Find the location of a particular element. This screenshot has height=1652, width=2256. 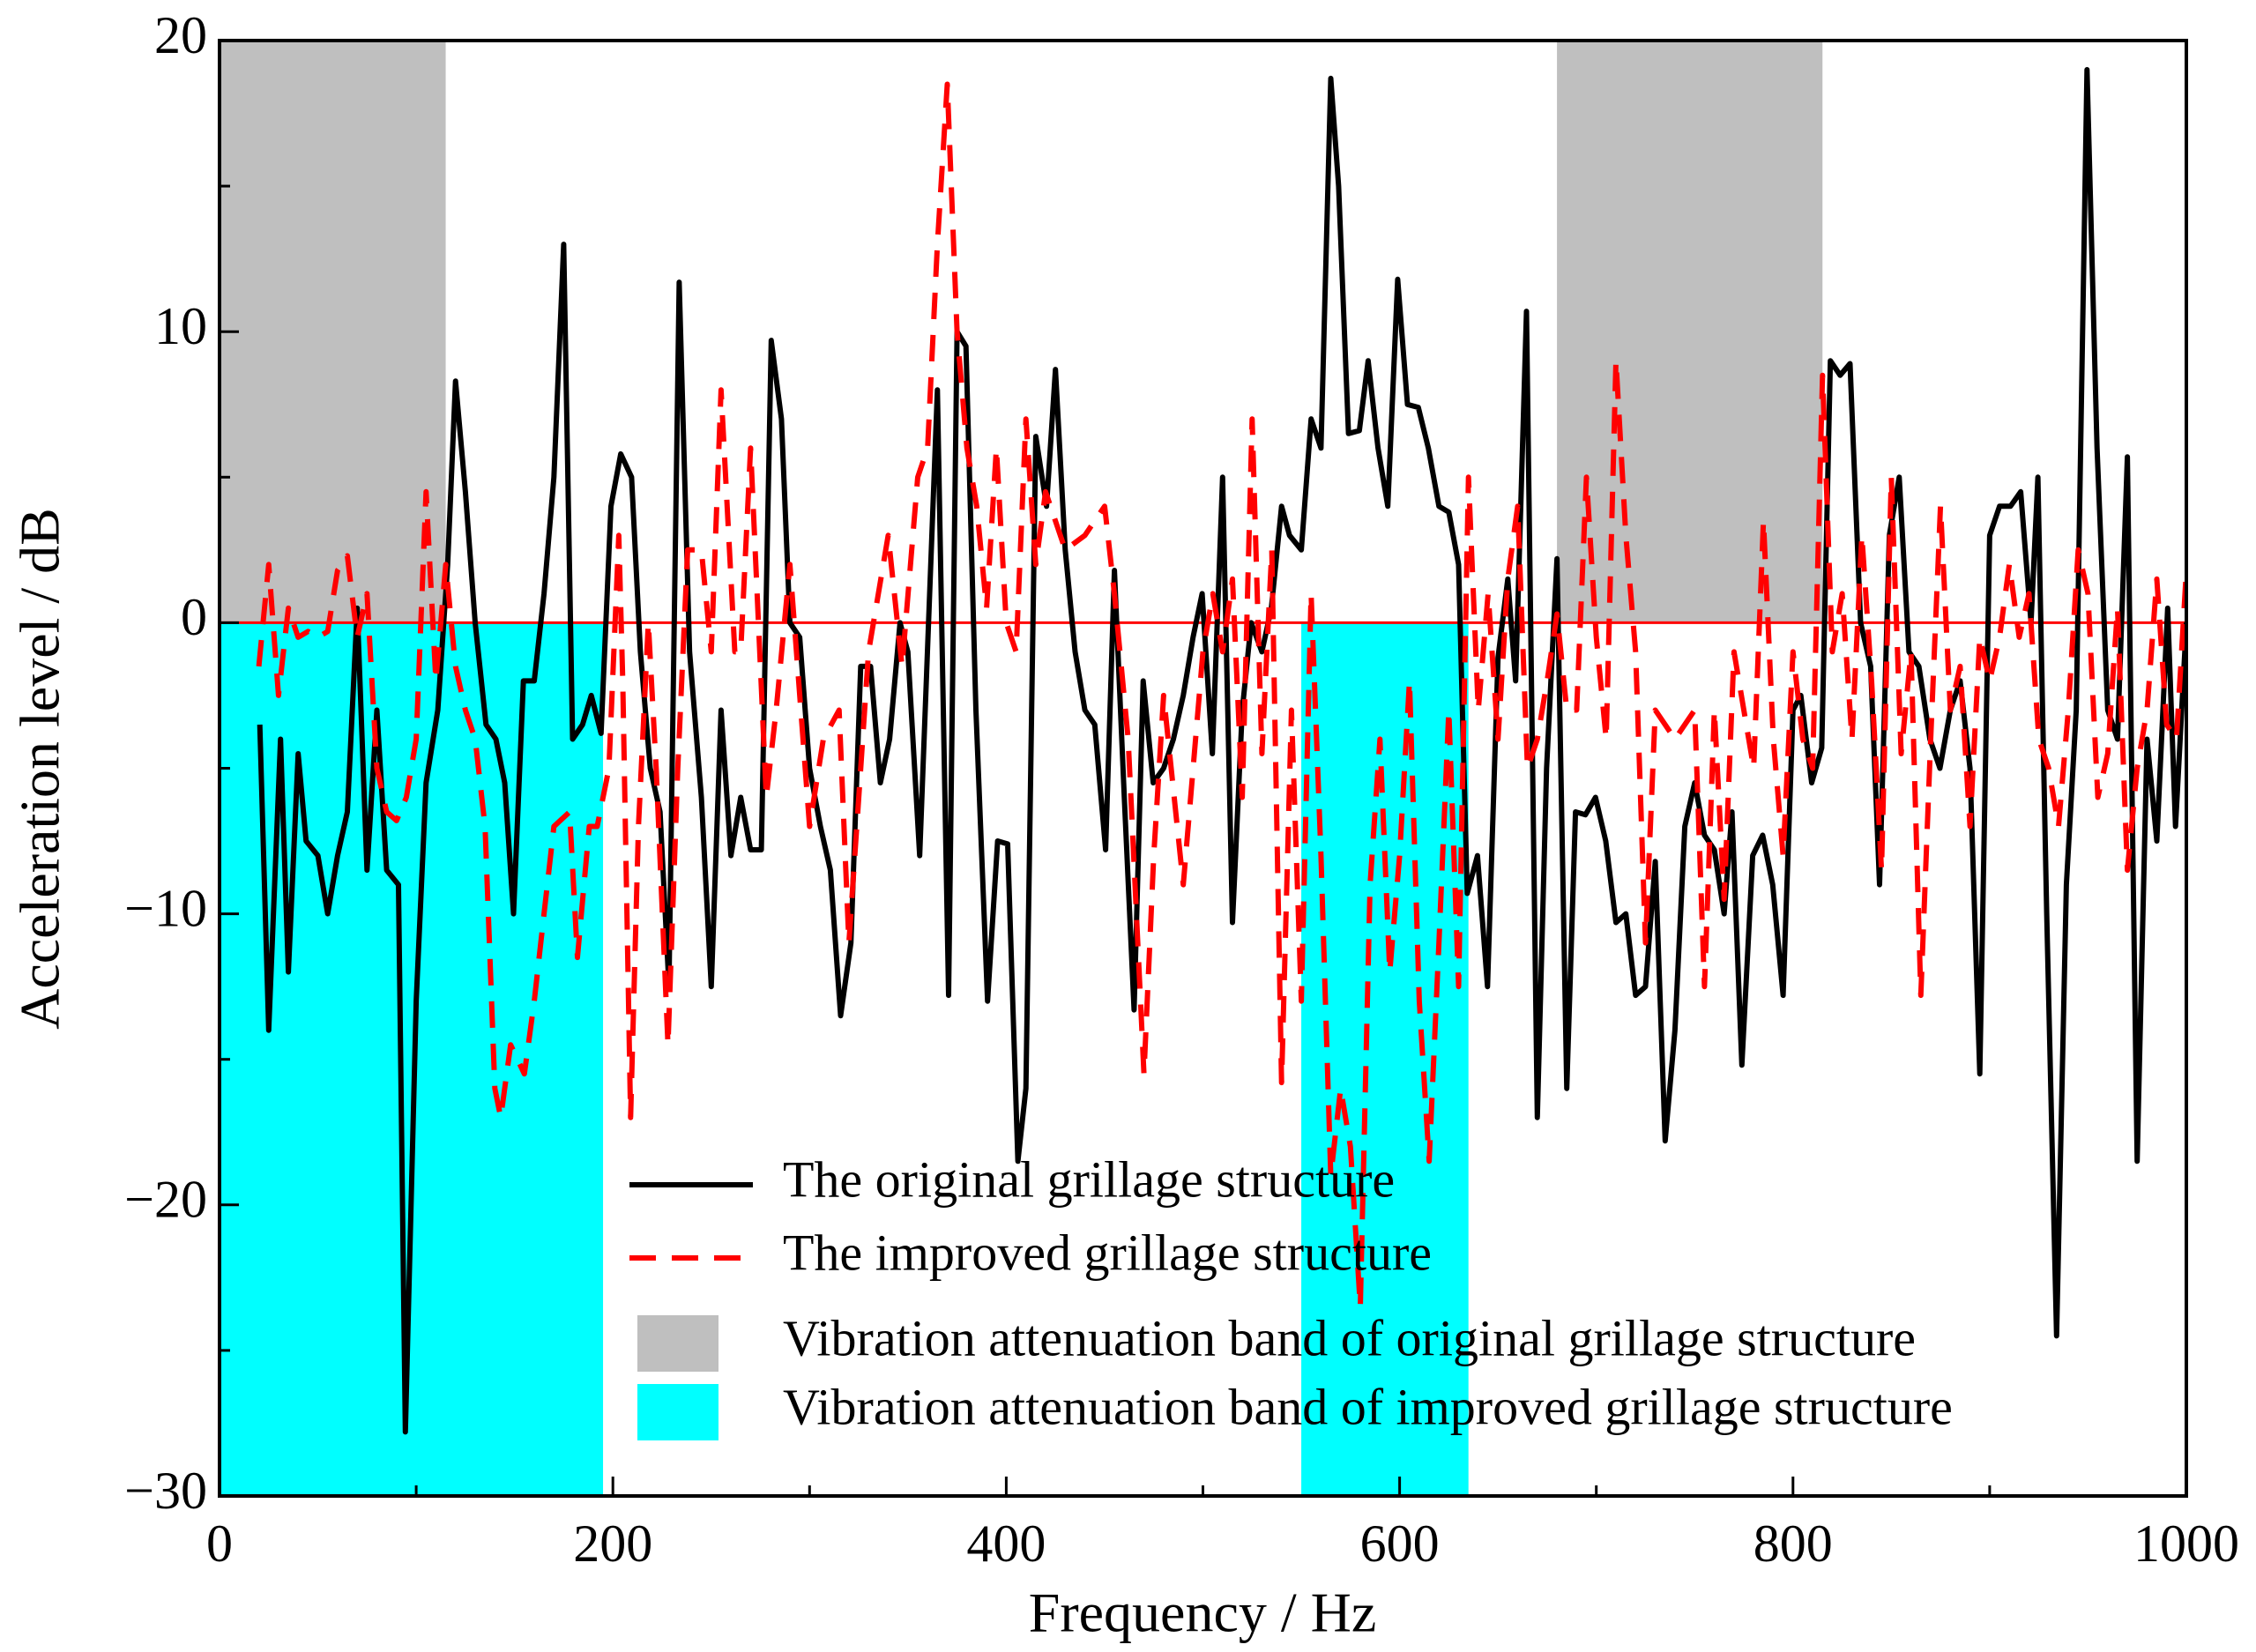

y-tick-label: 20 is located at coordinates (180, 35).